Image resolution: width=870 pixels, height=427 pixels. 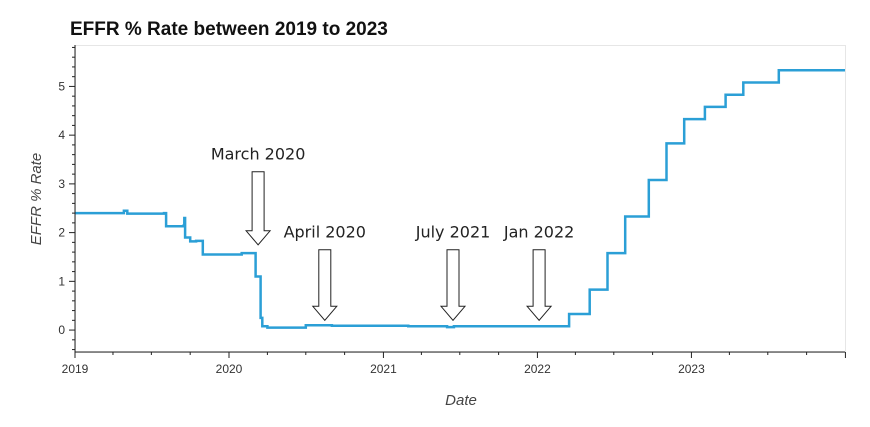 What do you see at coordinates (325, 232) in the screenshot?
I see `annotation-label: April 2020` at bounding box center [325, 232].